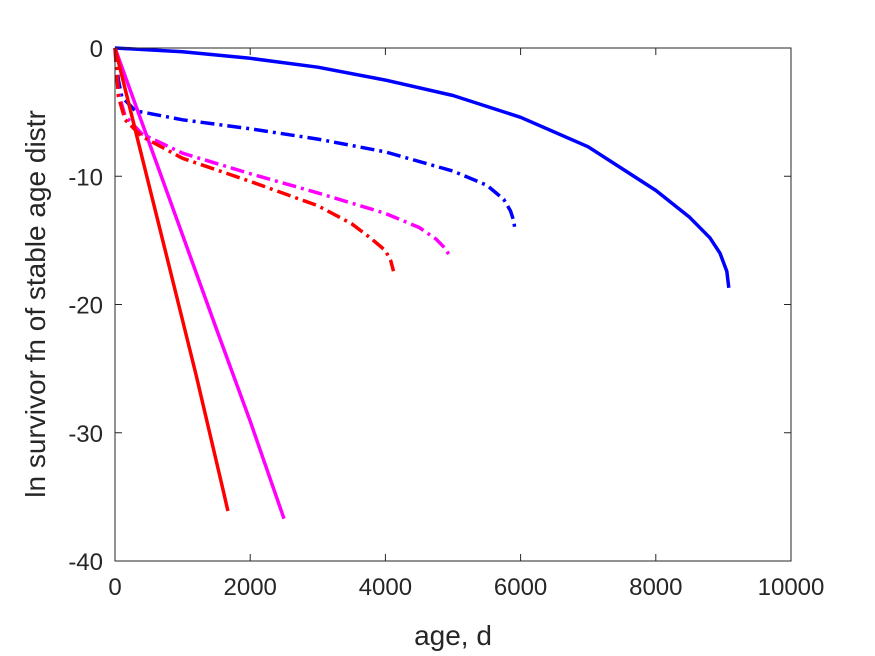 This screenshot has height=656, width=875. What do you see at coordinates (655, 587) in the screenshot?
I see `x-tick-label: 8000` at bounding box center [655, 587].